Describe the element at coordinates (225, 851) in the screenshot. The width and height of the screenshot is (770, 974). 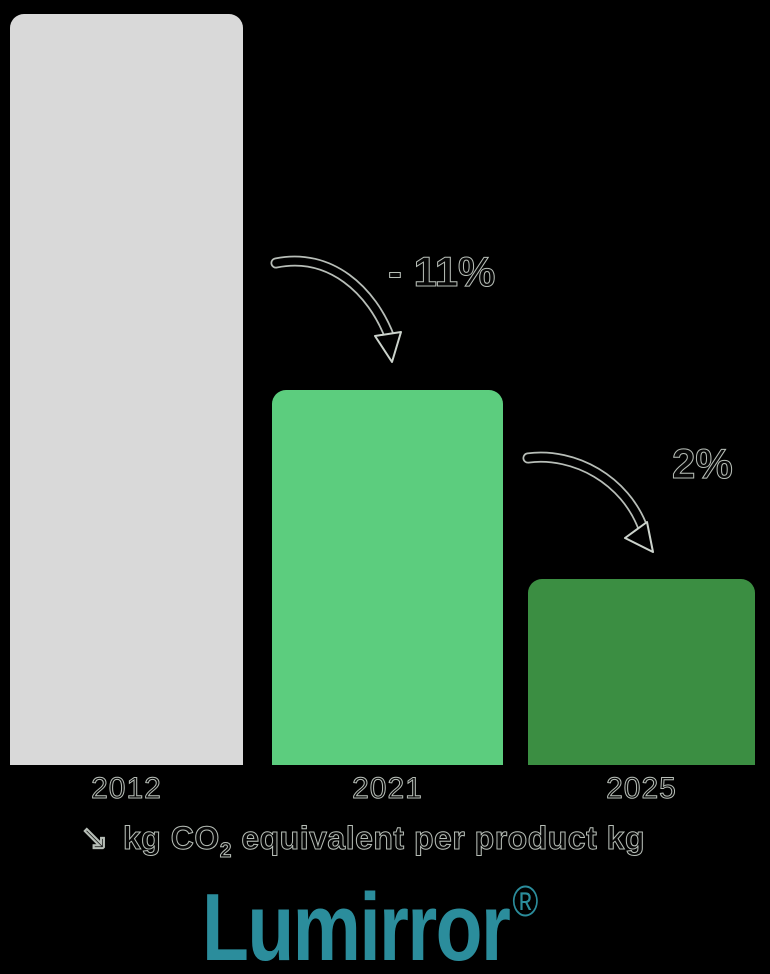
I see `caption-subscript: 2` at that location.